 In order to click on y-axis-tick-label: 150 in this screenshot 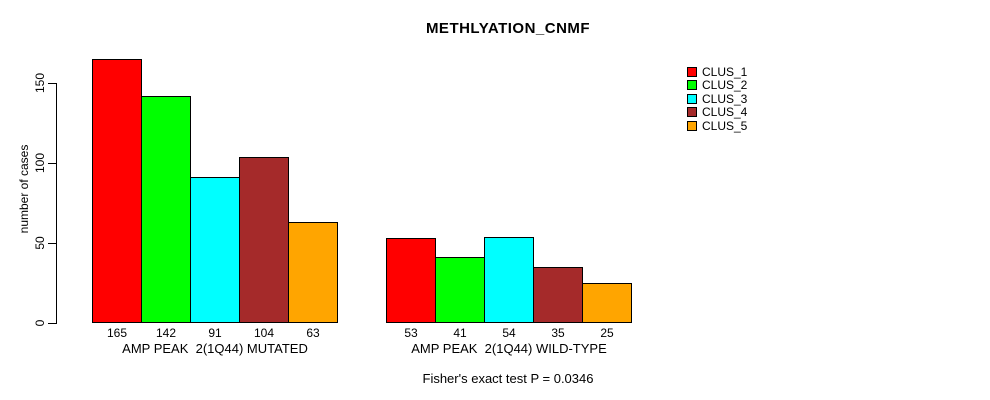, I will do `click(40, 83)`.